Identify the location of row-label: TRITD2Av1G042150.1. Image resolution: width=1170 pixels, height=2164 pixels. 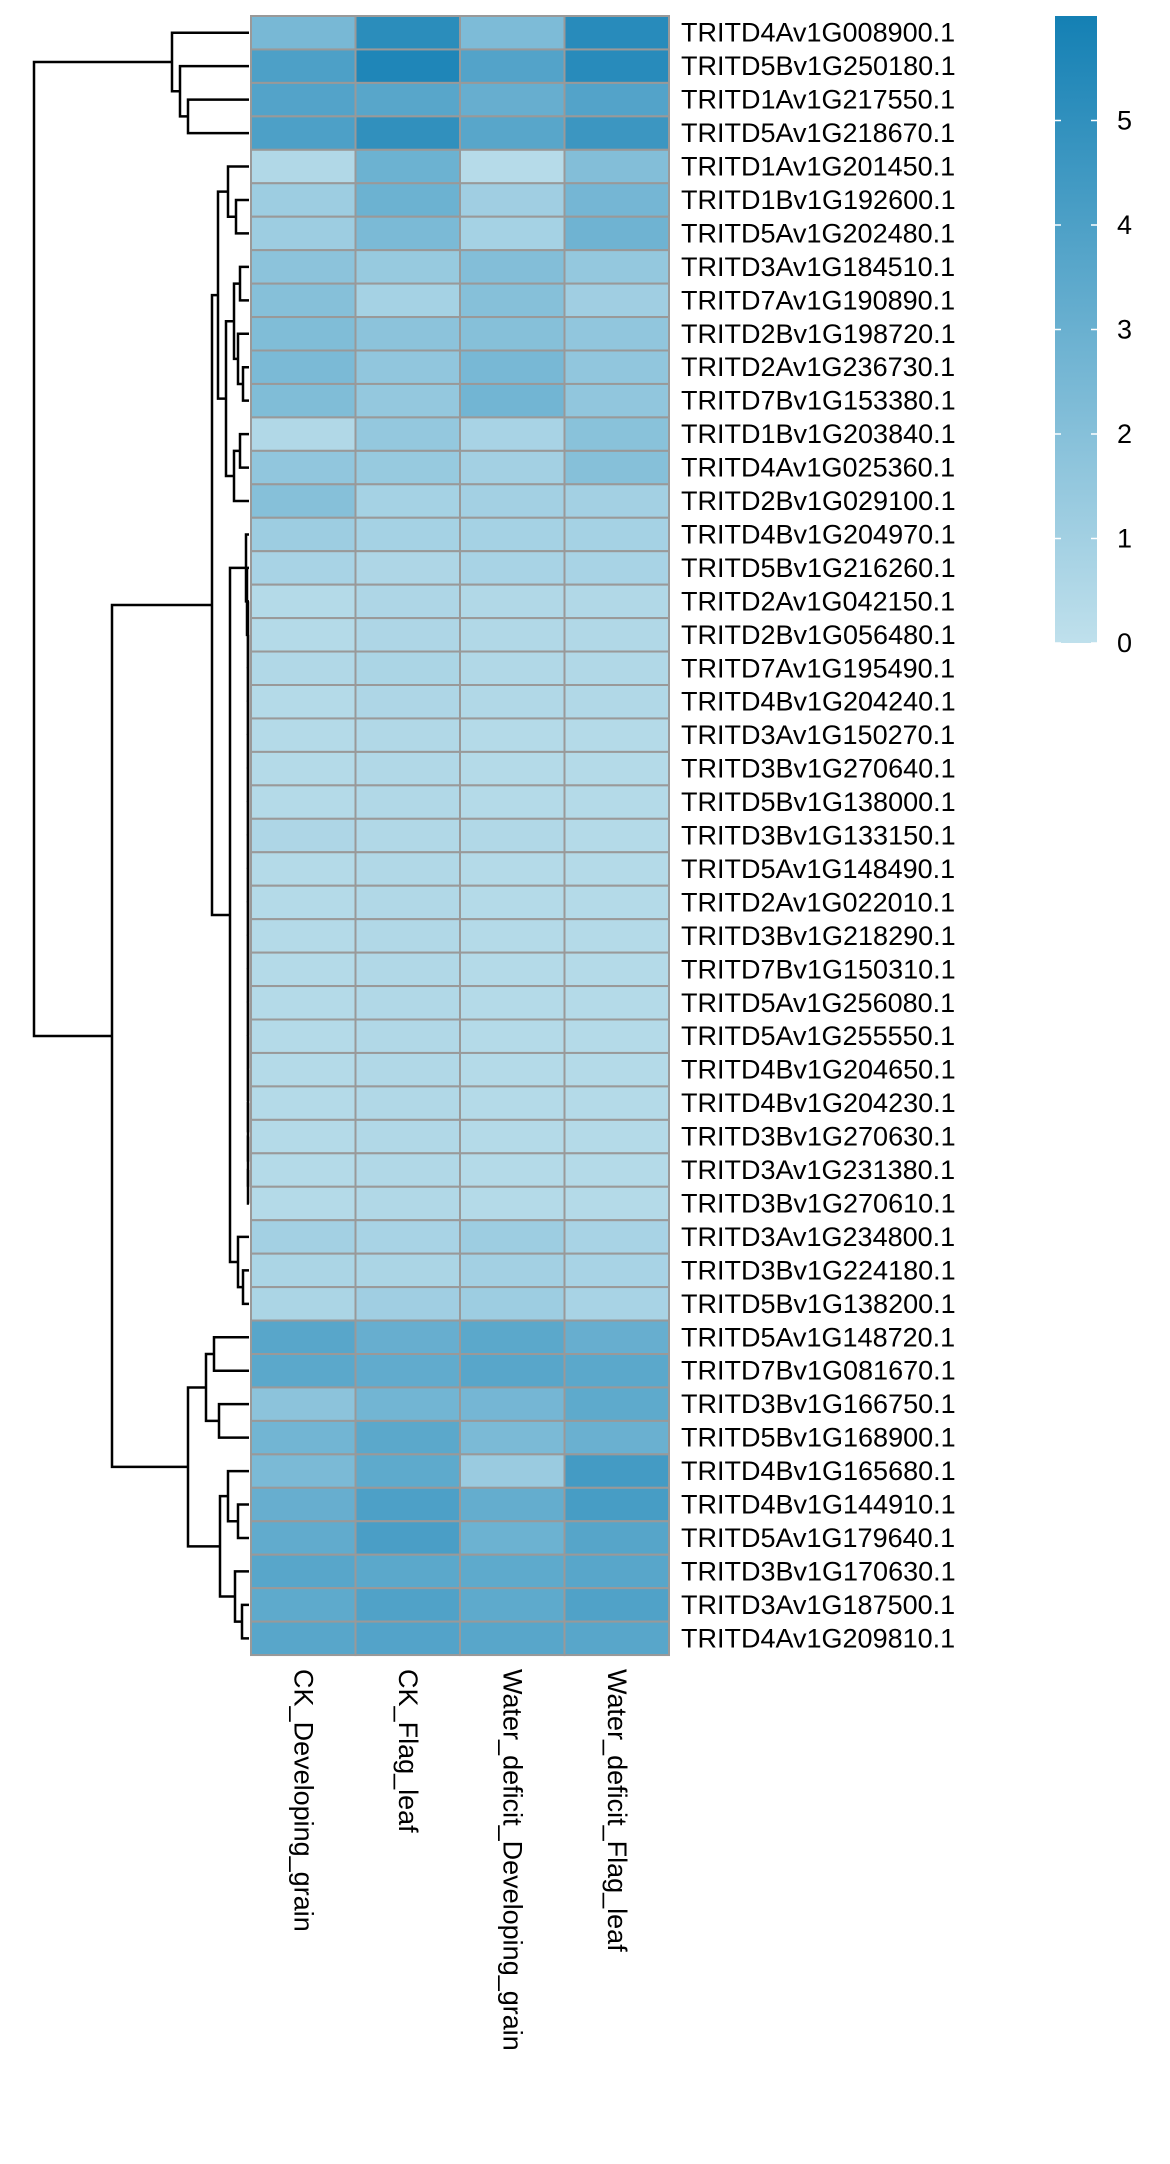
(818, 601).